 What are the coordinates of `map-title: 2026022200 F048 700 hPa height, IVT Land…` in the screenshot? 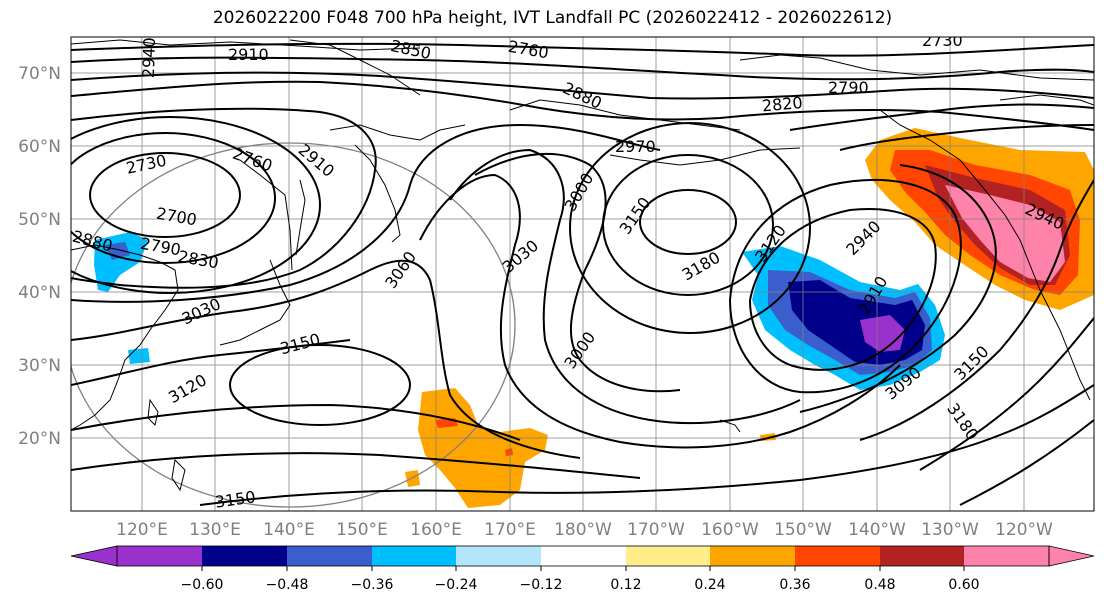 It's located at (552, 18).